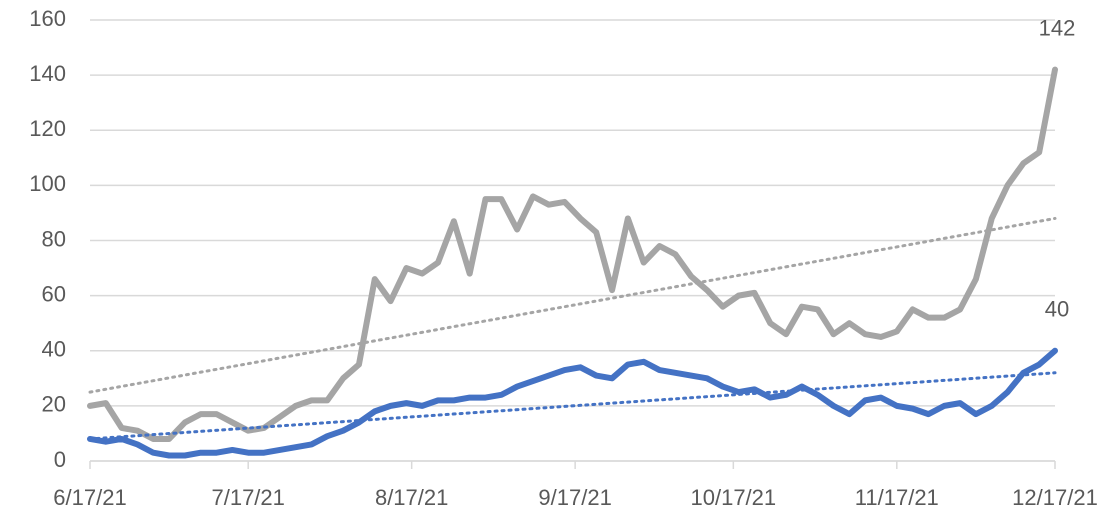  Describe the element at coordinates (47, 183) in the screenshot. I see `y-tick-label: 100` at that location.